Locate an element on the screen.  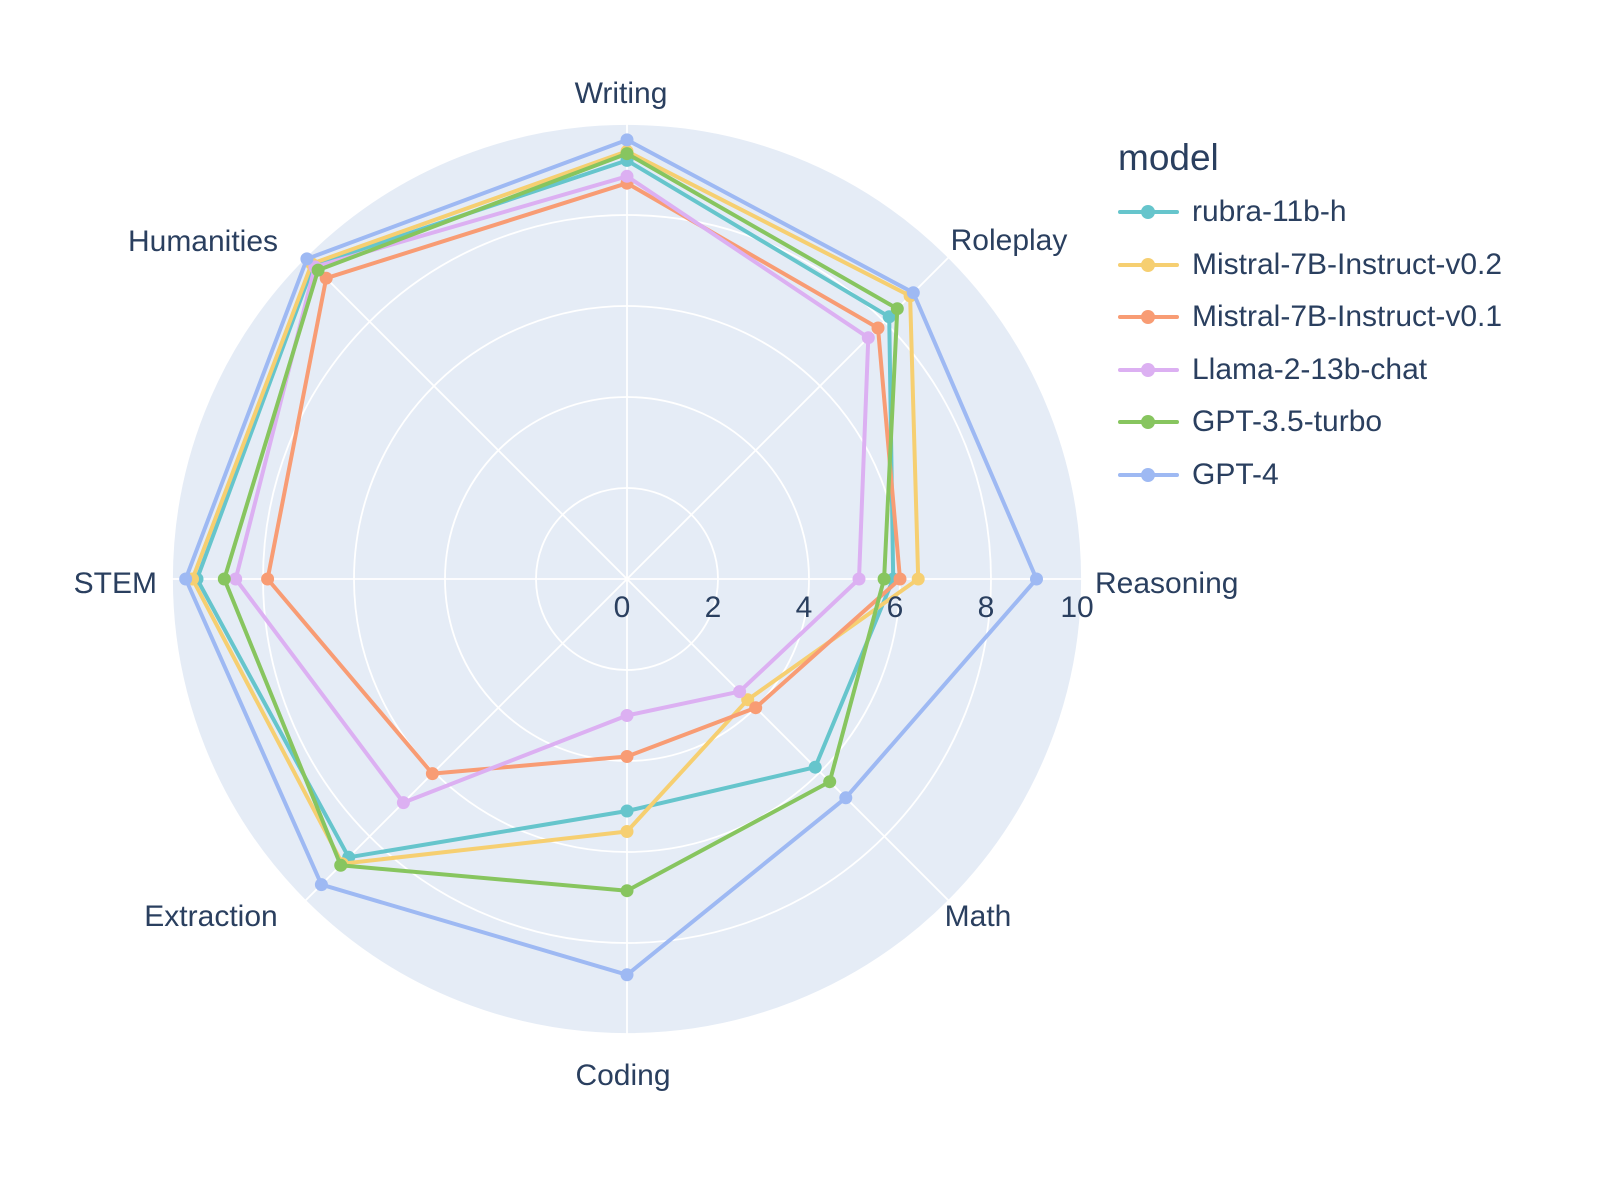
data-point-gpt-4-humanities is located at coordinates (307, 259).